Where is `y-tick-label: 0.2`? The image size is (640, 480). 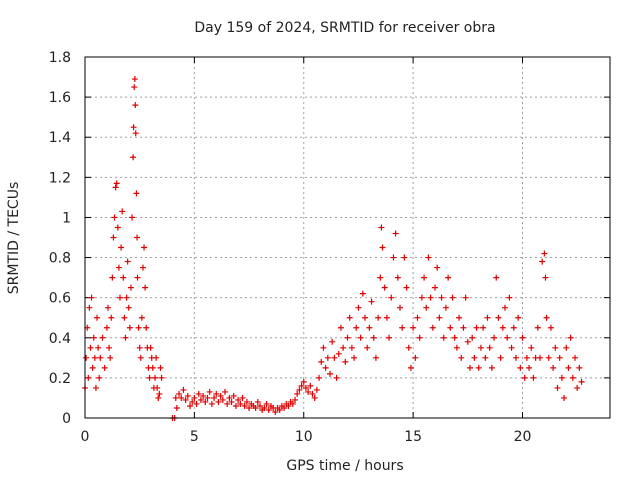 y-tick-label: 0.2 is located at coordinates (60, 379).